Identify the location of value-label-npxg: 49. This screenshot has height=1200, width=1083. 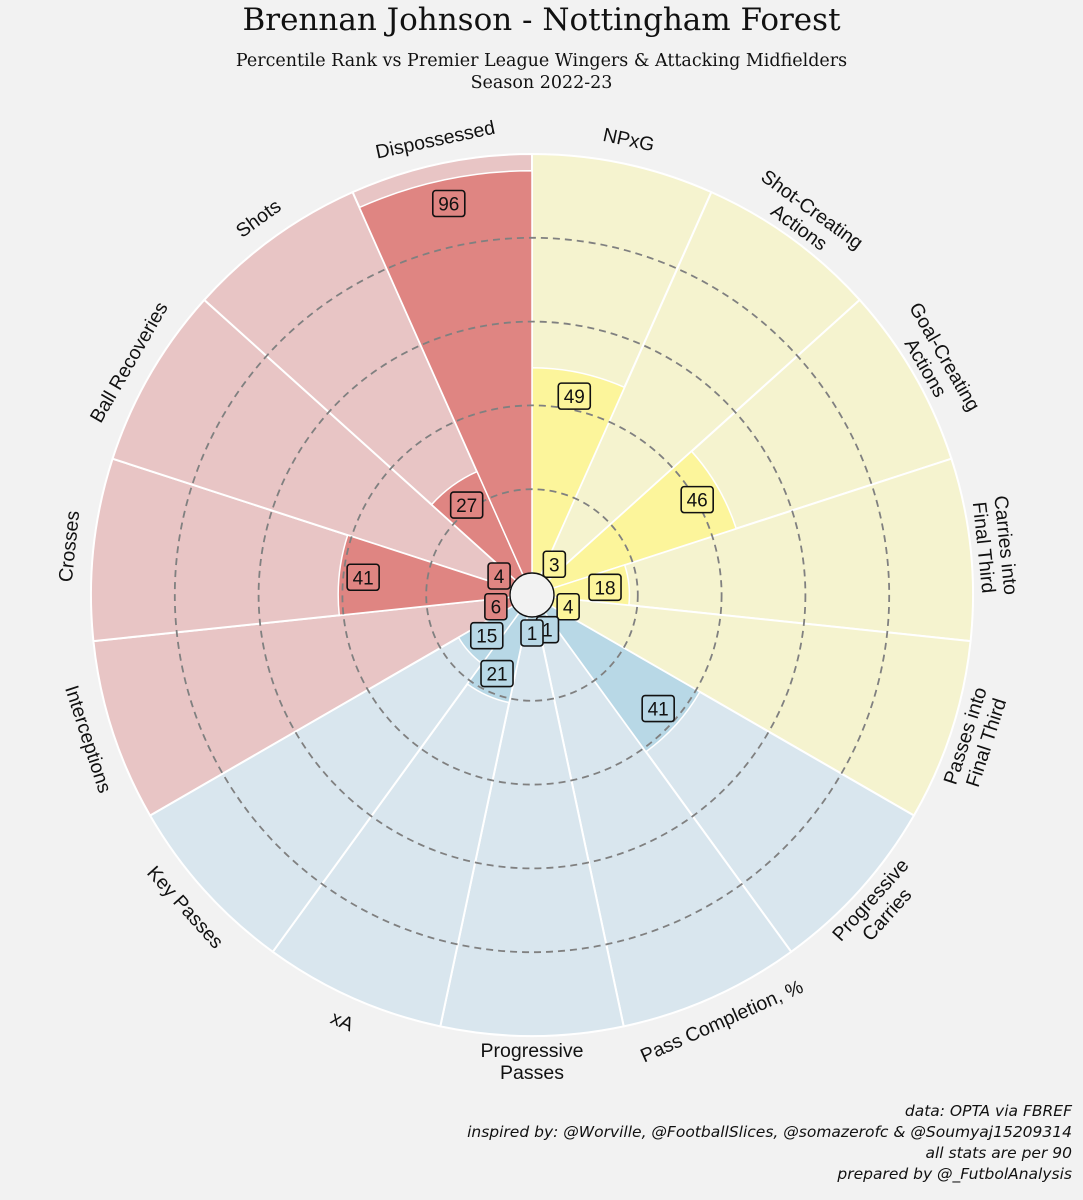
(574, 396).